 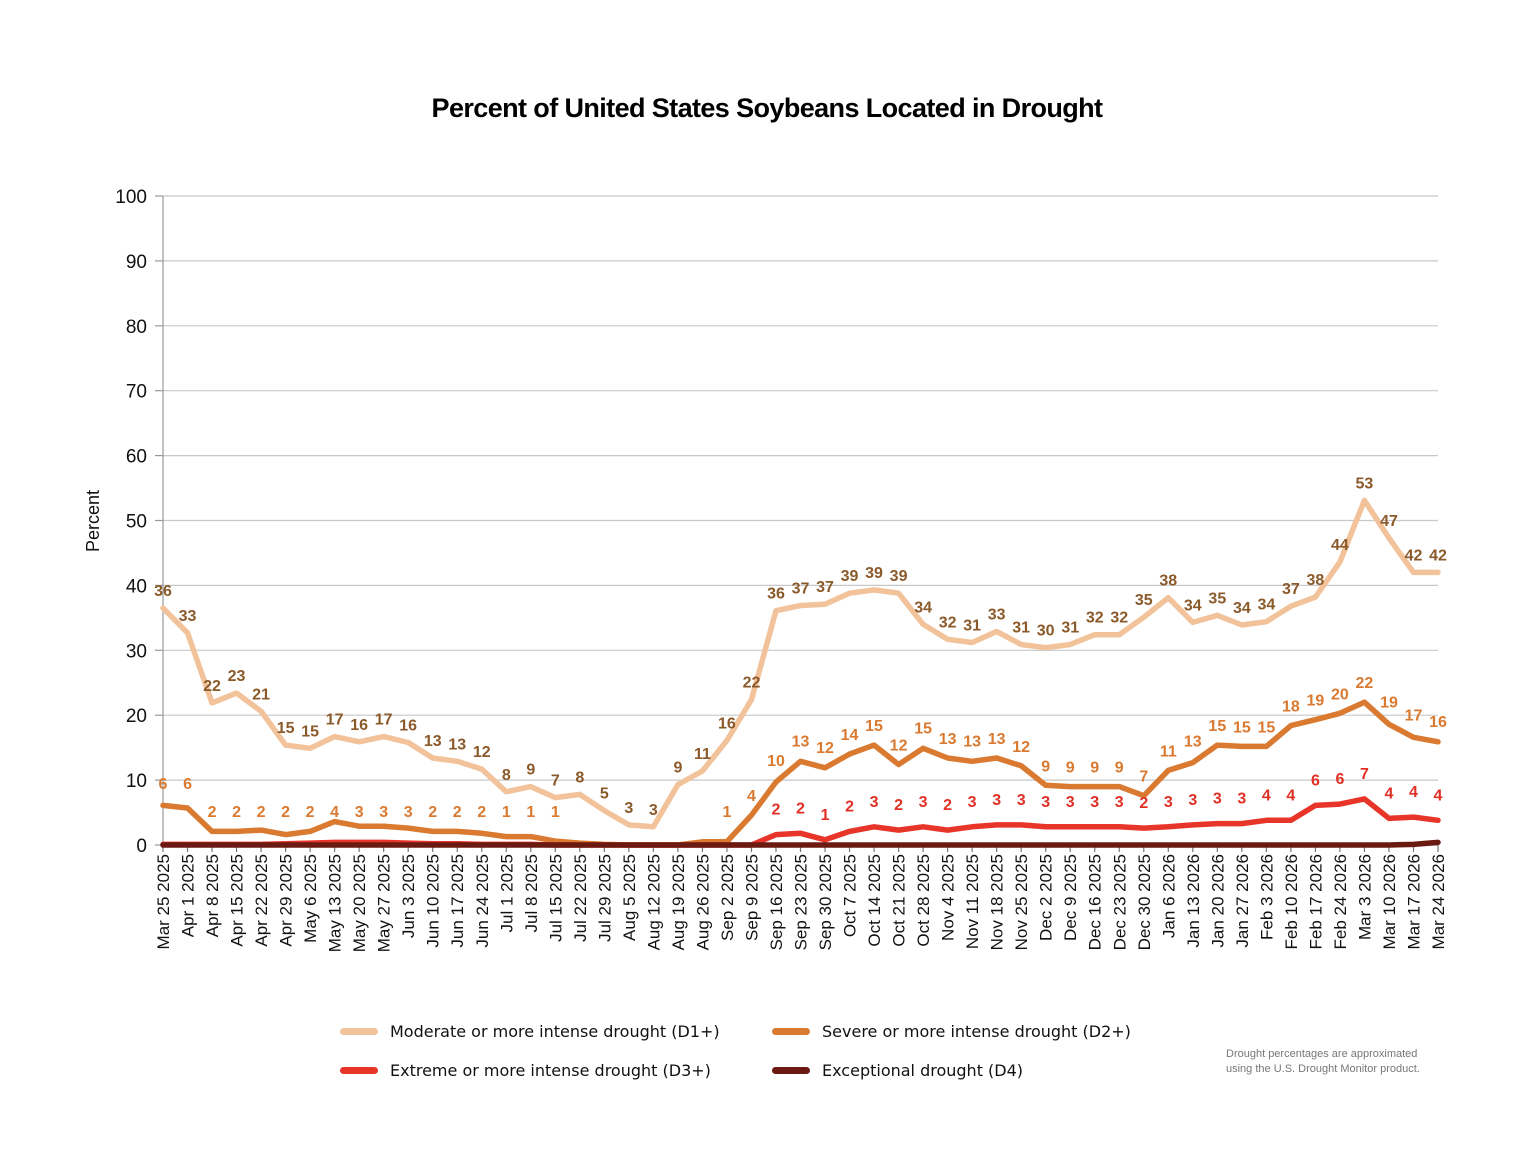 I want to click on legend-swatch-d1, so click(x=359, y=1031).